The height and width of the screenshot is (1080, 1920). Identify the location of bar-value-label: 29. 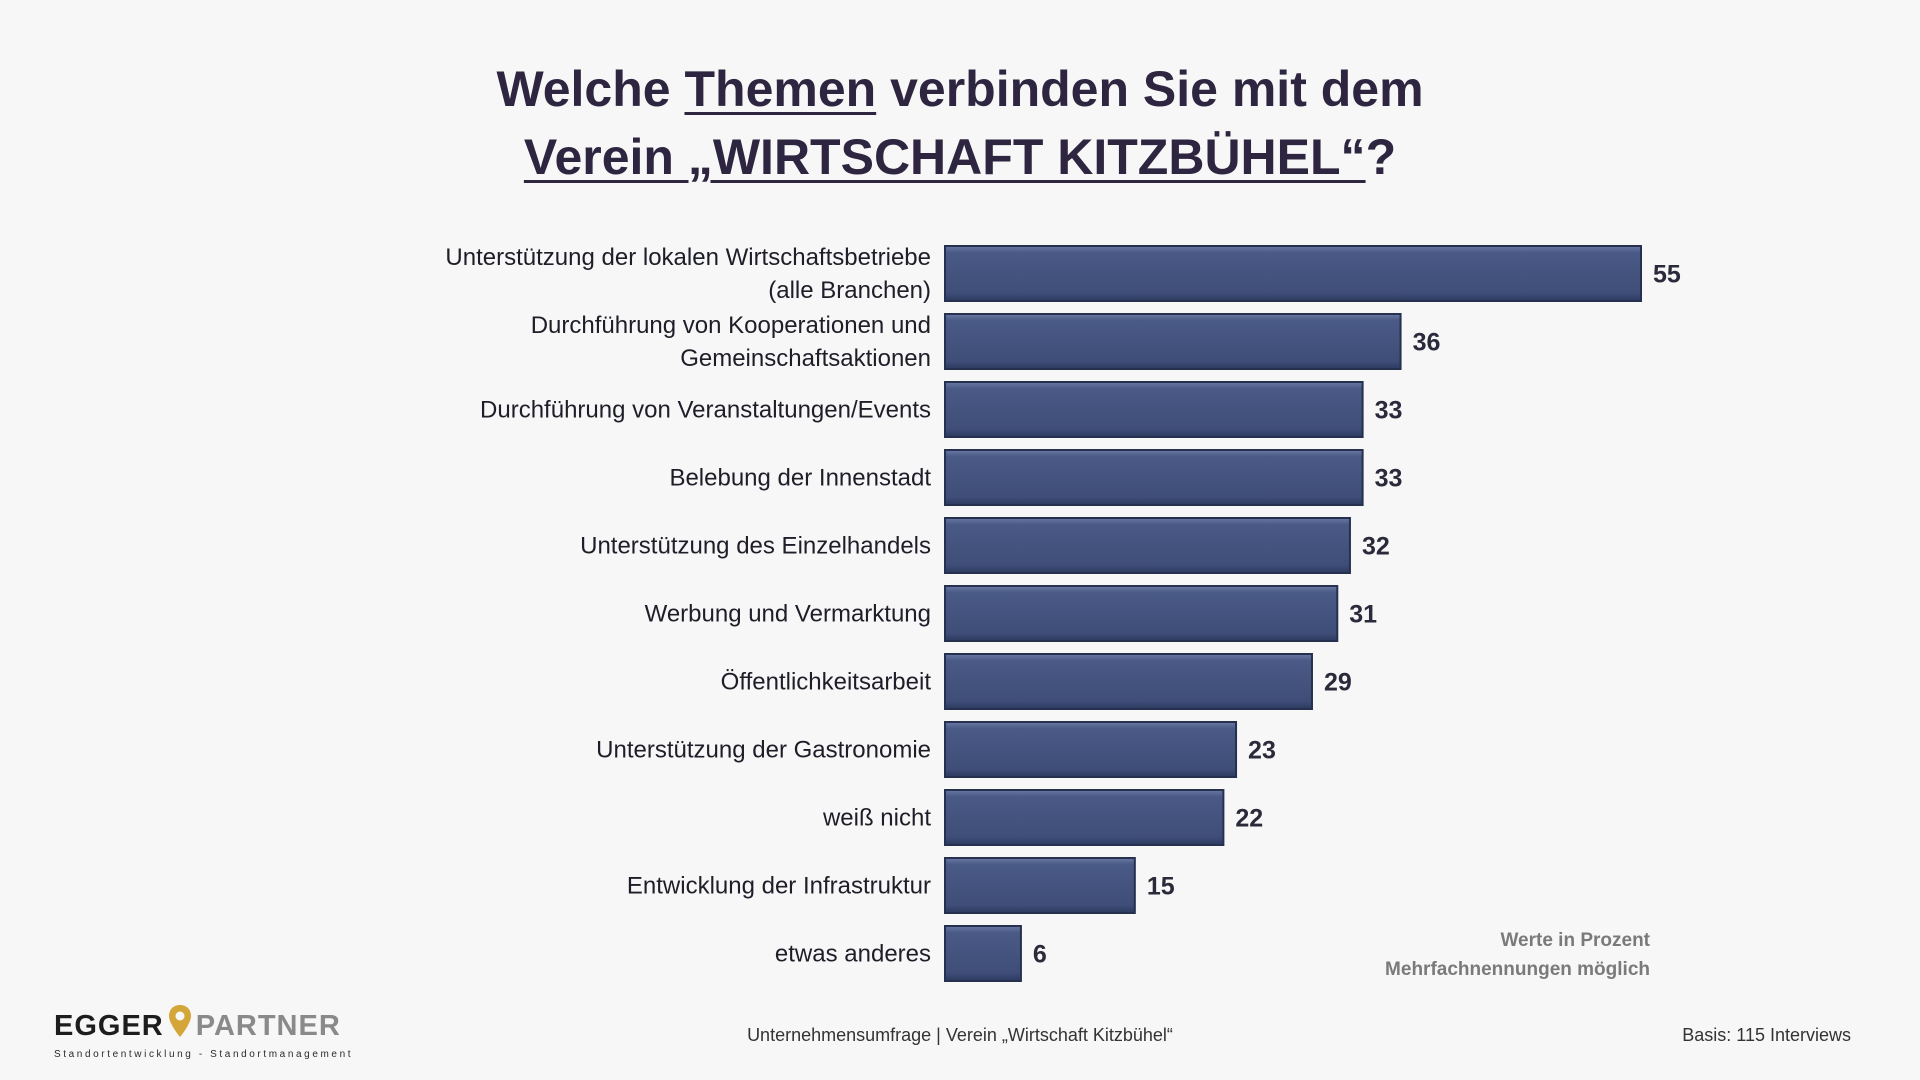
(1338, 683).